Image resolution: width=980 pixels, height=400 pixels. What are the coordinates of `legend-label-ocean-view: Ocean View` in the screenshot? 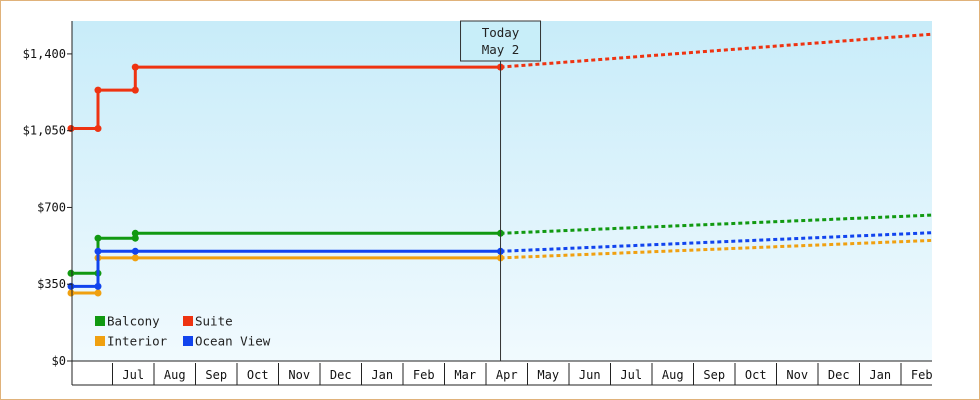 It's located at (233, 341).